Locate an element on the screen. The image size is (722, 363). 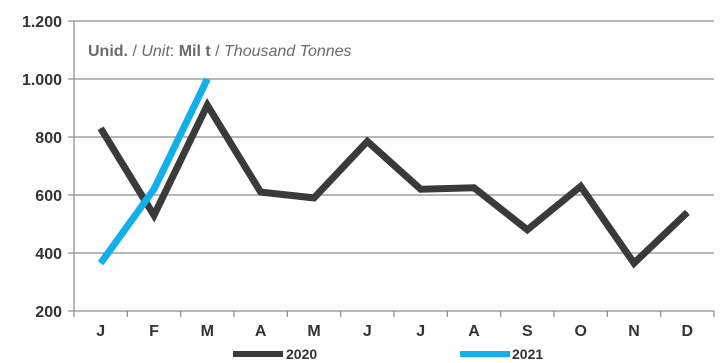
unit-note-colon: : is located at coordinates (174, 51).